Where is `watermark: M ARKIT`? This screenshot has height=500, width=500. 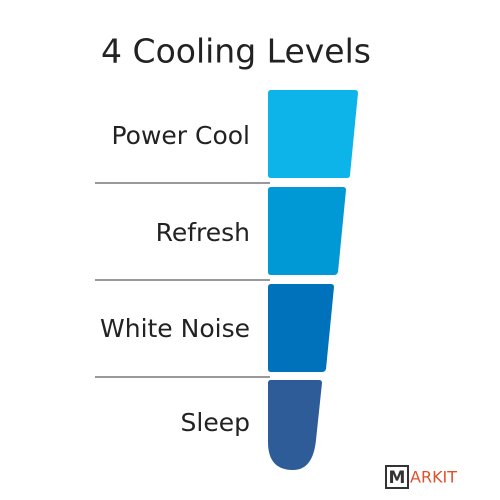 watermark: M ARKIT is located at coordinates (421, 477).